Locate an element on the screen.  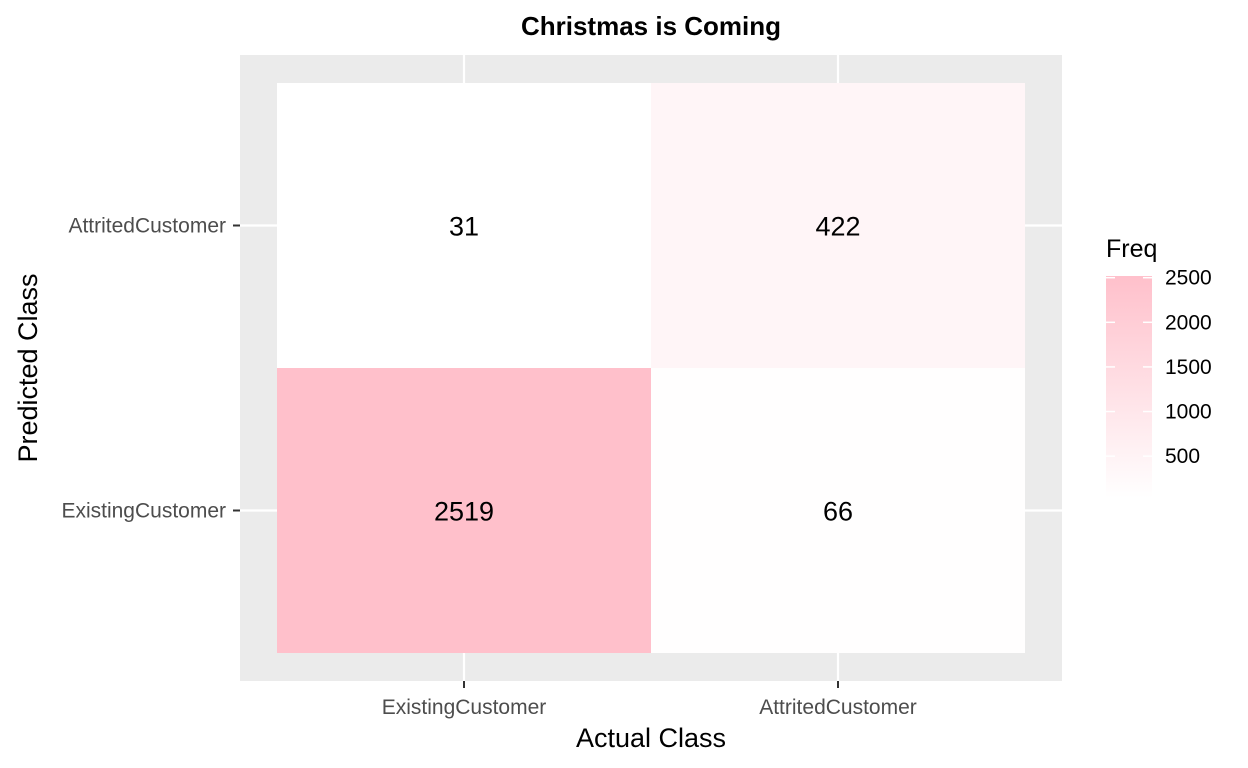
legend-tick-label: 1000 is located at coordinates (1188, 412).